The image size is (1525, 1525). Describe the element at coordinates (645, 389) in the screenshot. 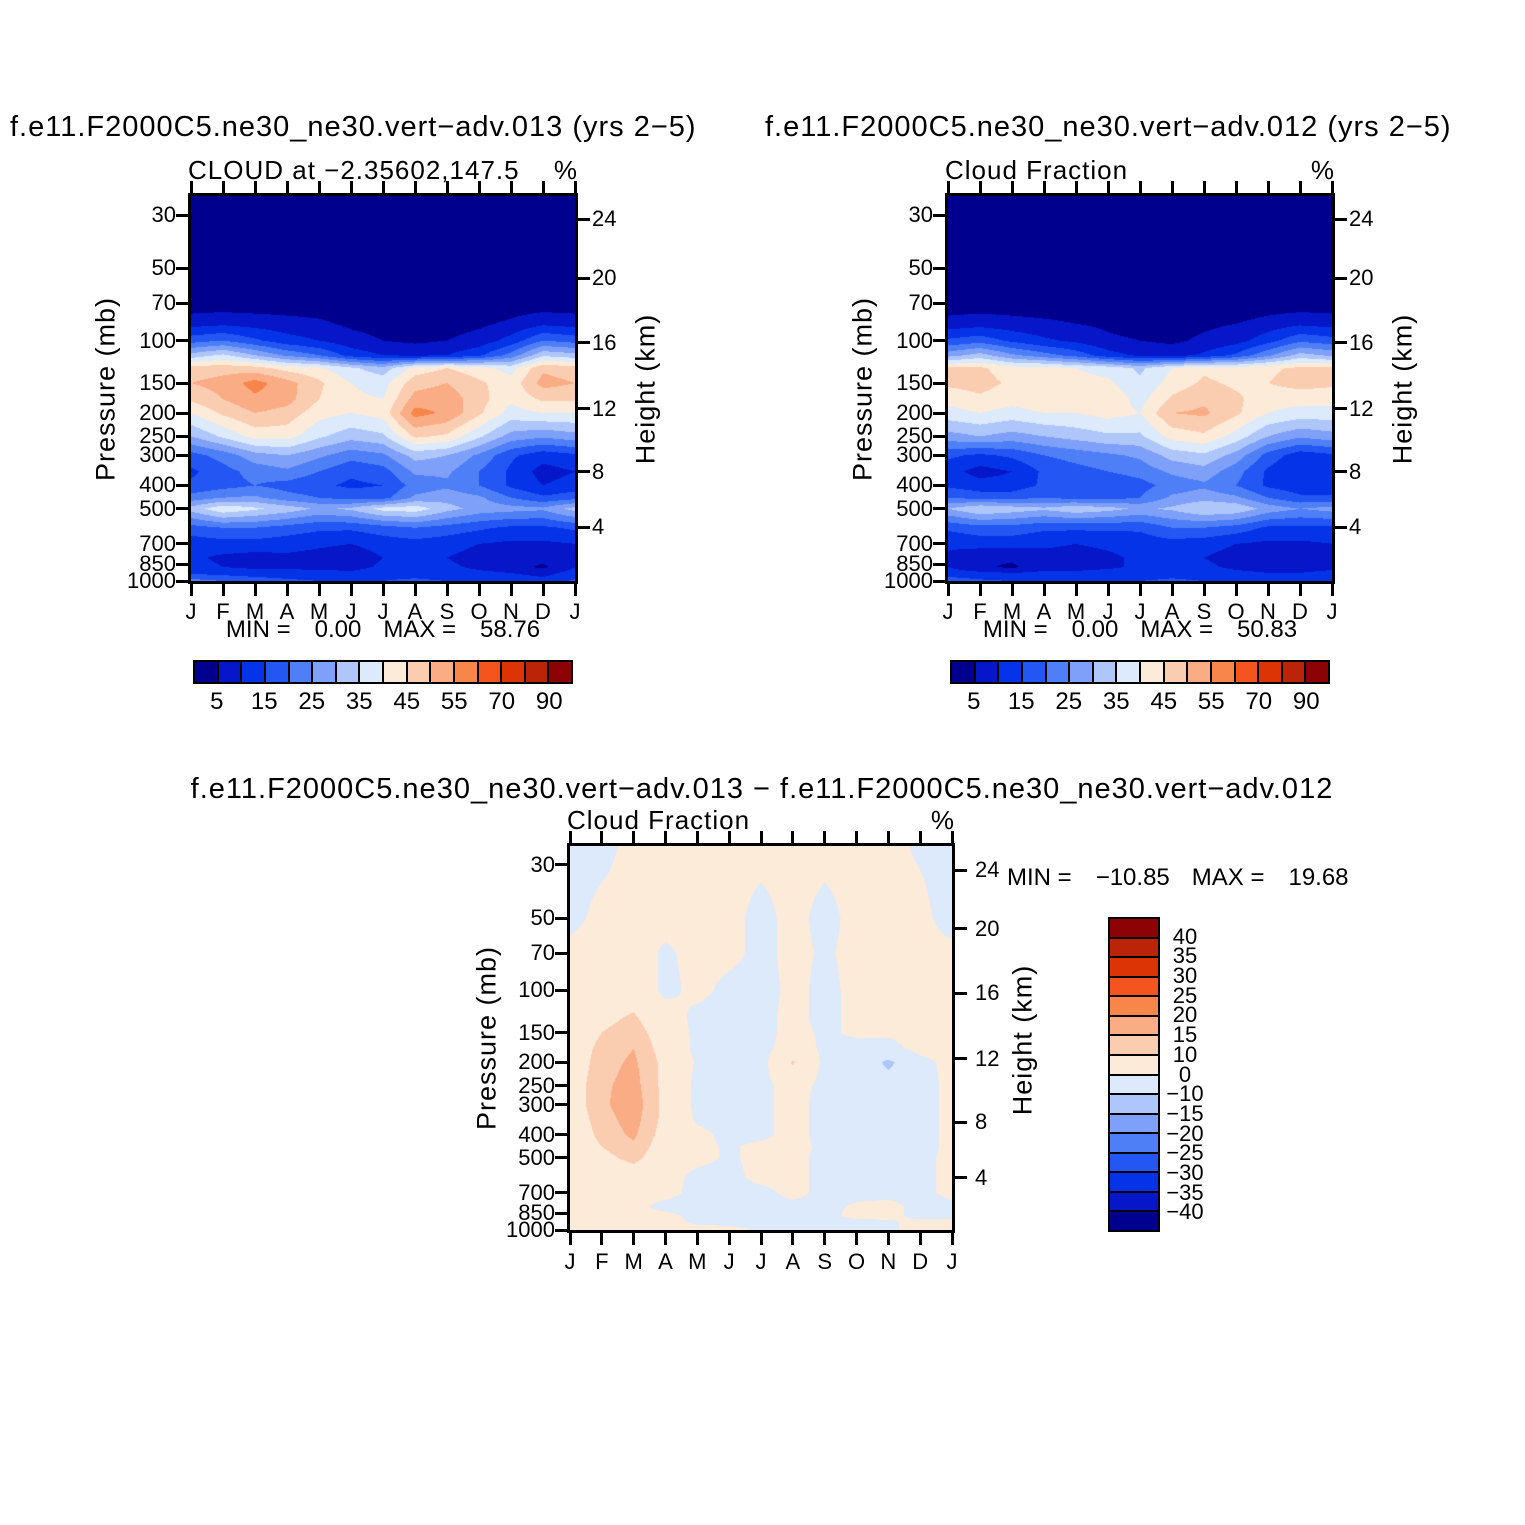

I see `height-axis-title: Height (km)` at that location.